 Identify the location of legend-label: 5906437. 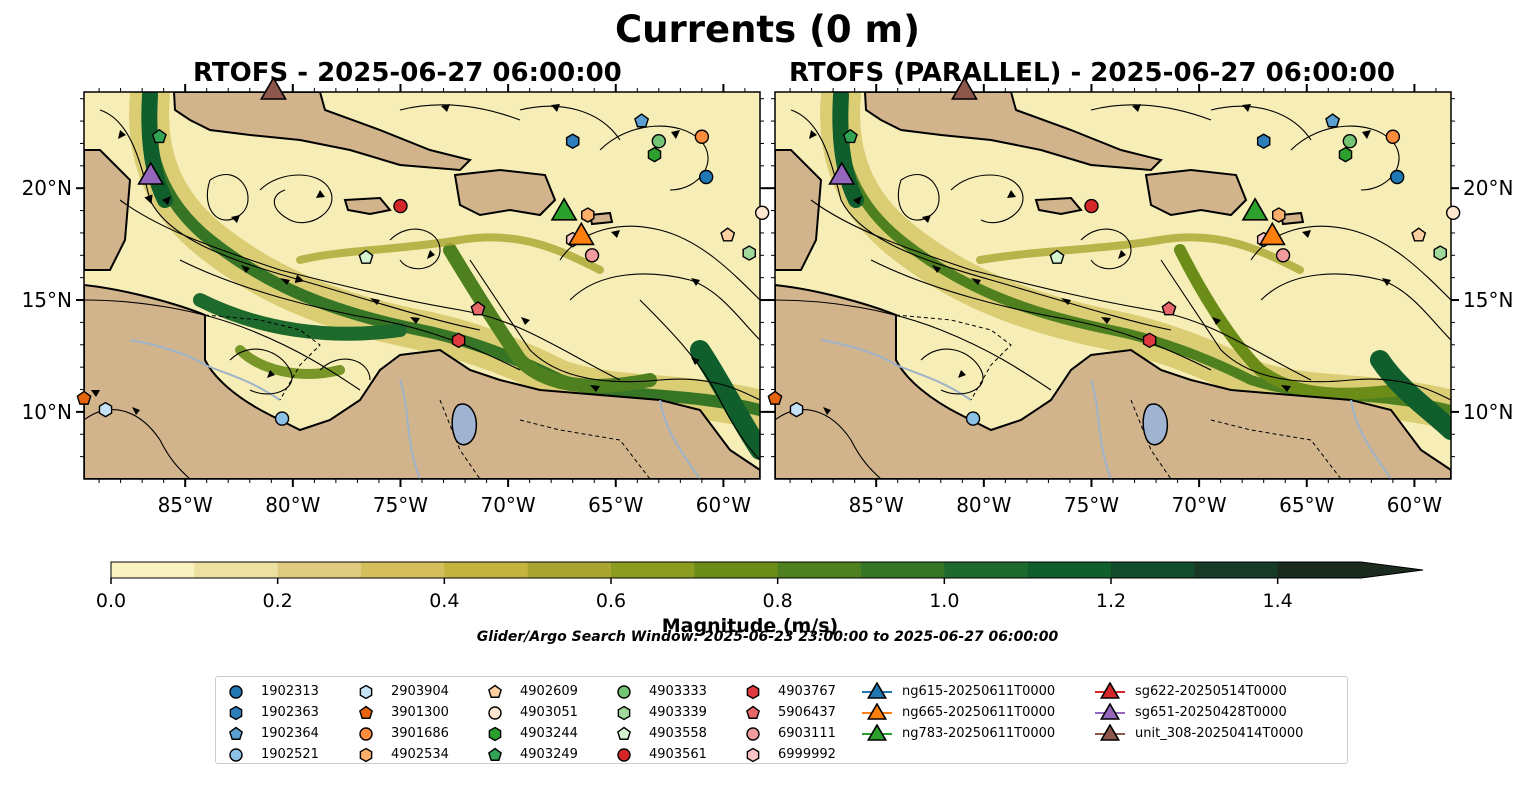
(807, 712).